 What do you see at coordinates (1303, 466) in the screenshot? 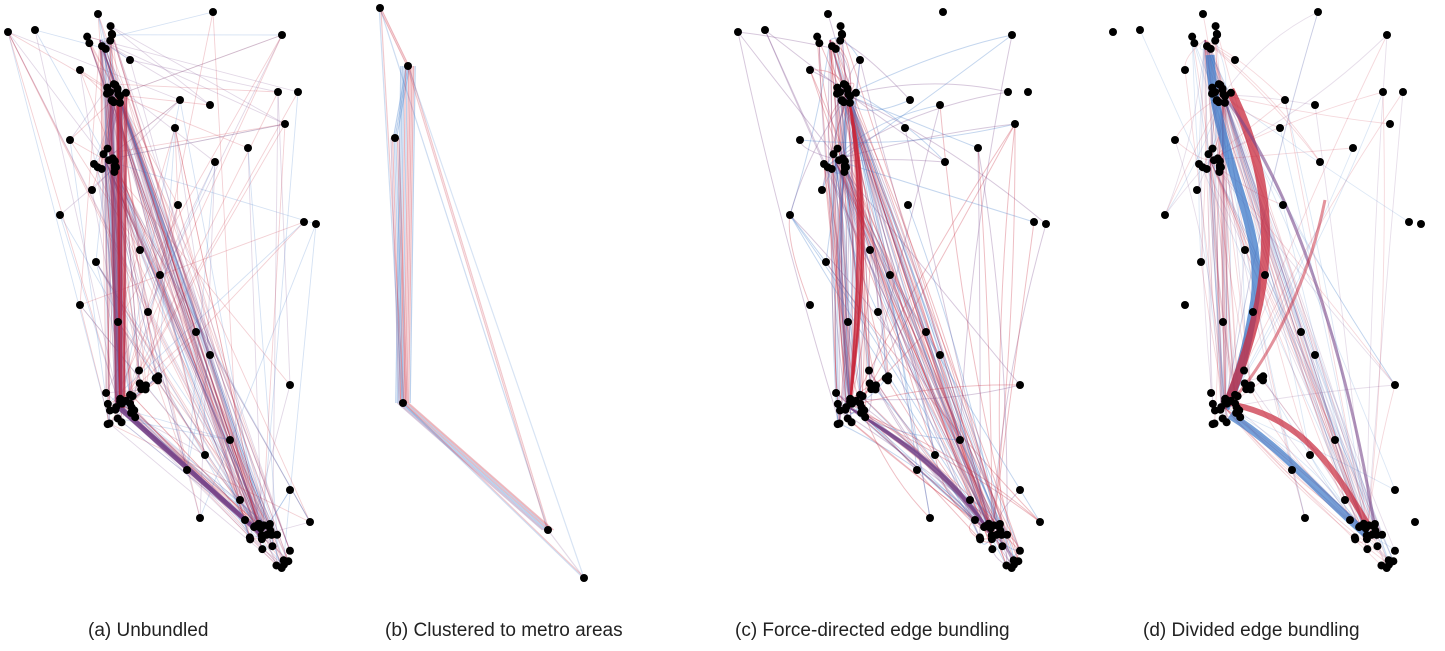
I see `bundle-red` at bounding box center [1303, 466].